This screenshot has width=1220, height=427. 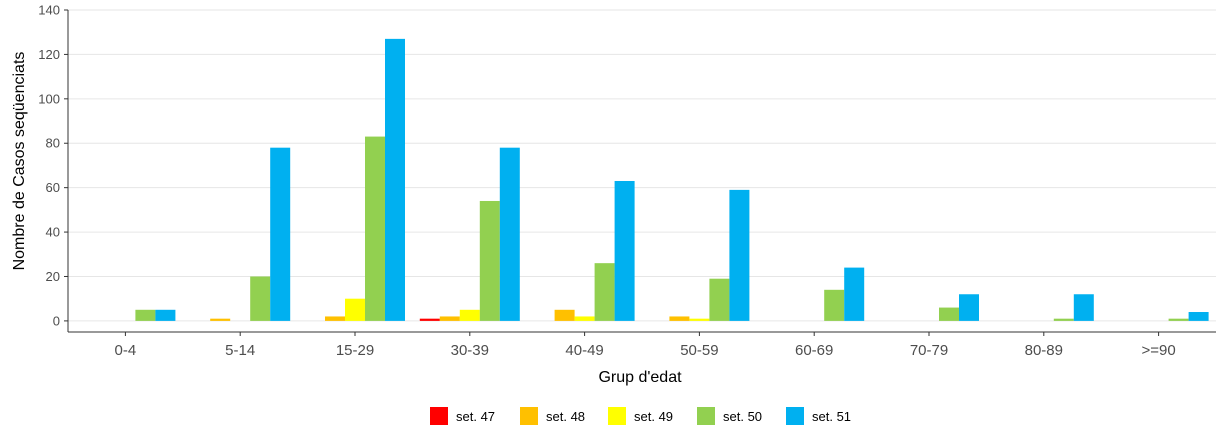 What do you see at coordinates (699, 350) in the screenshot?
I see `x-tick-label: 50-59` at bounding box center [699, 350].